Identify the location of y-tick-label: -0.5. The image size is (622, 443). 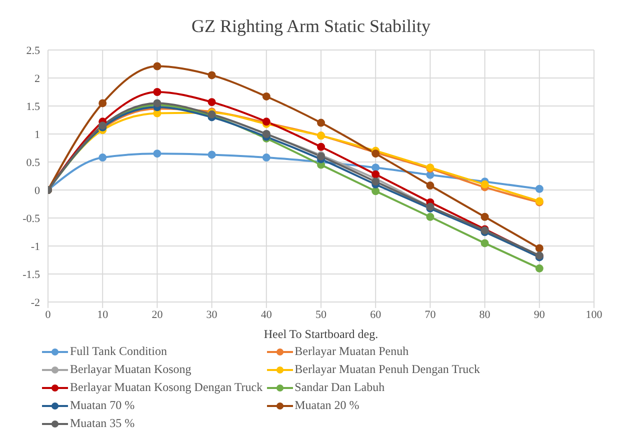
(31, 218).